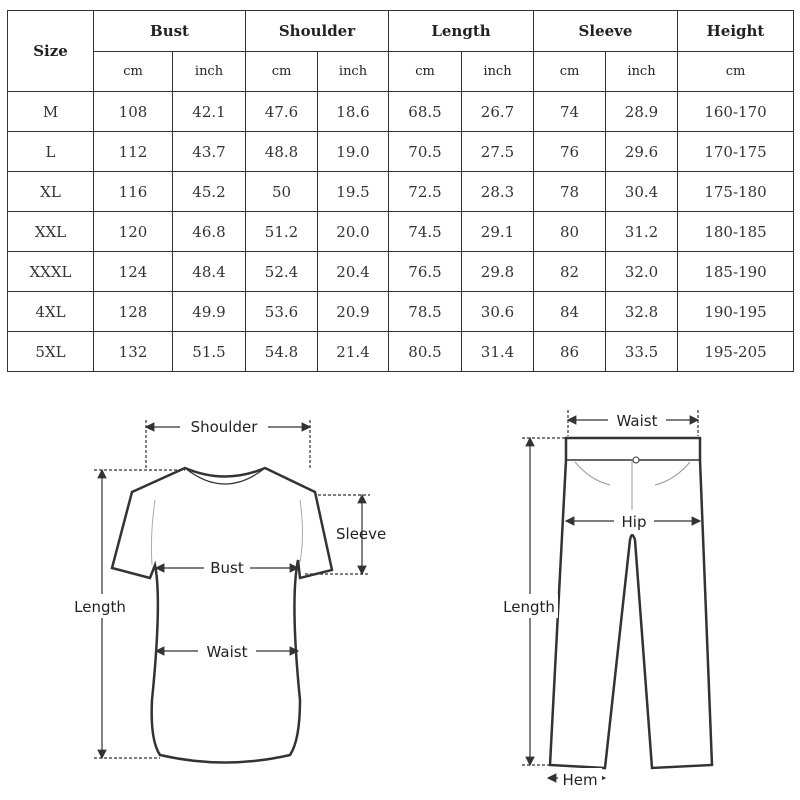  Describe the element at coordinates (281, 311) in the screenshot. I see `measurement-cell: 53.6` at that location.